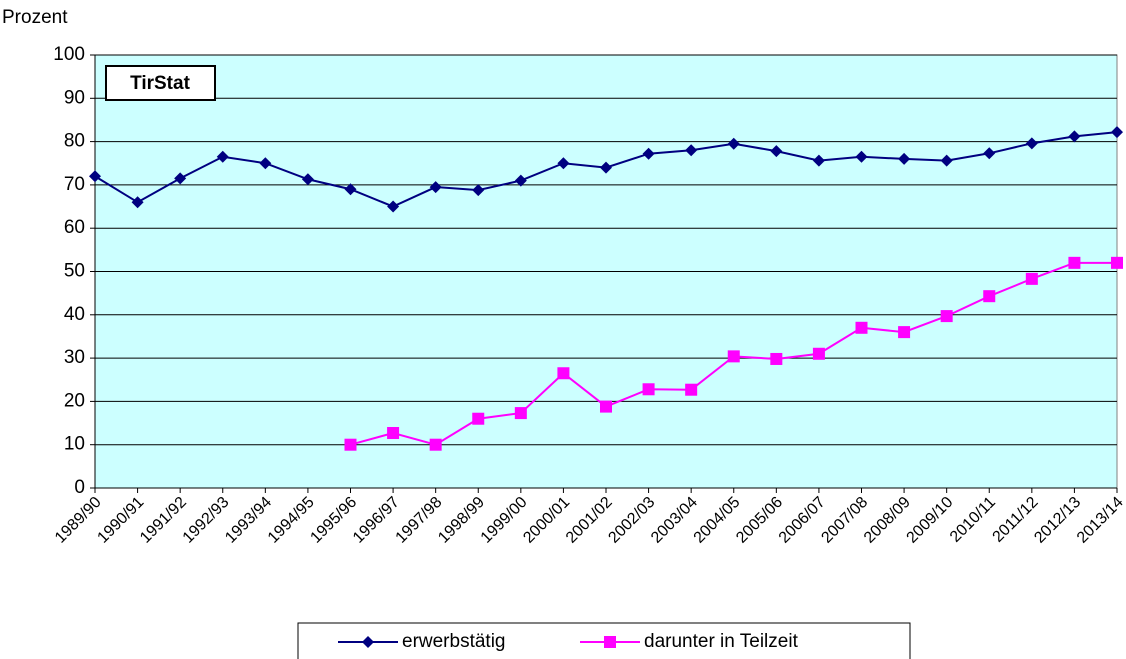 The image size is (1126, 659). What do you see at coordinates (504, 520) in the screenshot?
I see `x-tick-label: 1999/00` at bounding box center [504, 520].